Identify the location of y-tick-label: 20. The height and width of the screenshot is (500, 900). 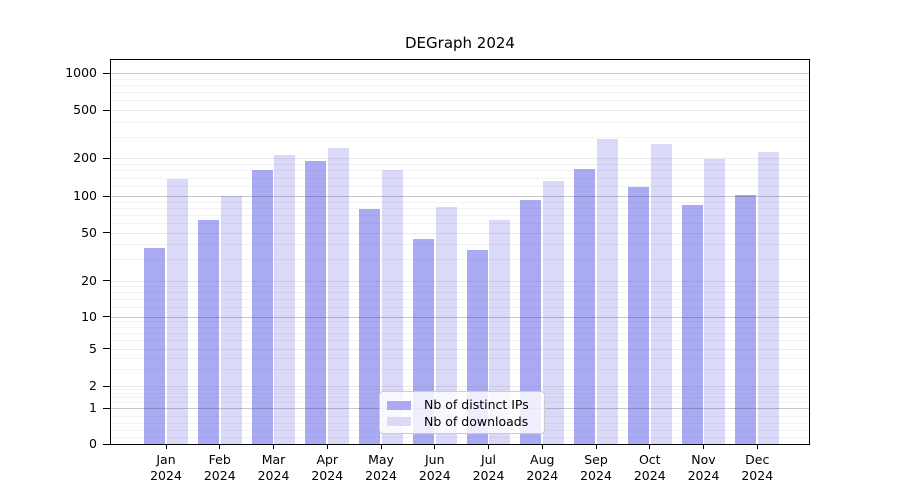
(89, 280).